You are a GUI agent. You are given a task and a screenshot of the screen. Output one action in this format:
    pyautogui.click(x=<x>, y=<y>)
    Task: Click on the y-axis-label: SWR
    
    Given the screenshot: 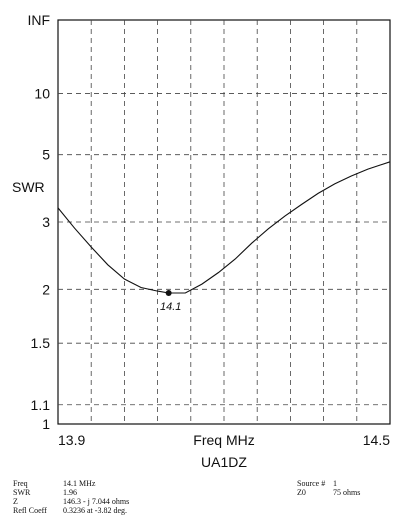 What is the action you would take?
    pyautogui.click(x=28, y=187)
    